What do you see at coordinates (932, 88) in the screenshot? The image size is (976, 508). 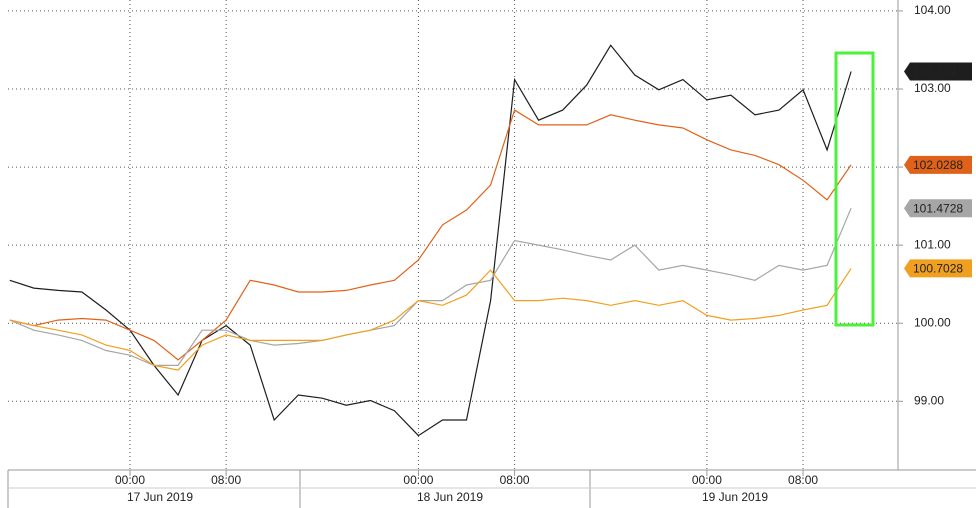 I see `y-tick-label: 103.00` at bounding box center [932, 88].